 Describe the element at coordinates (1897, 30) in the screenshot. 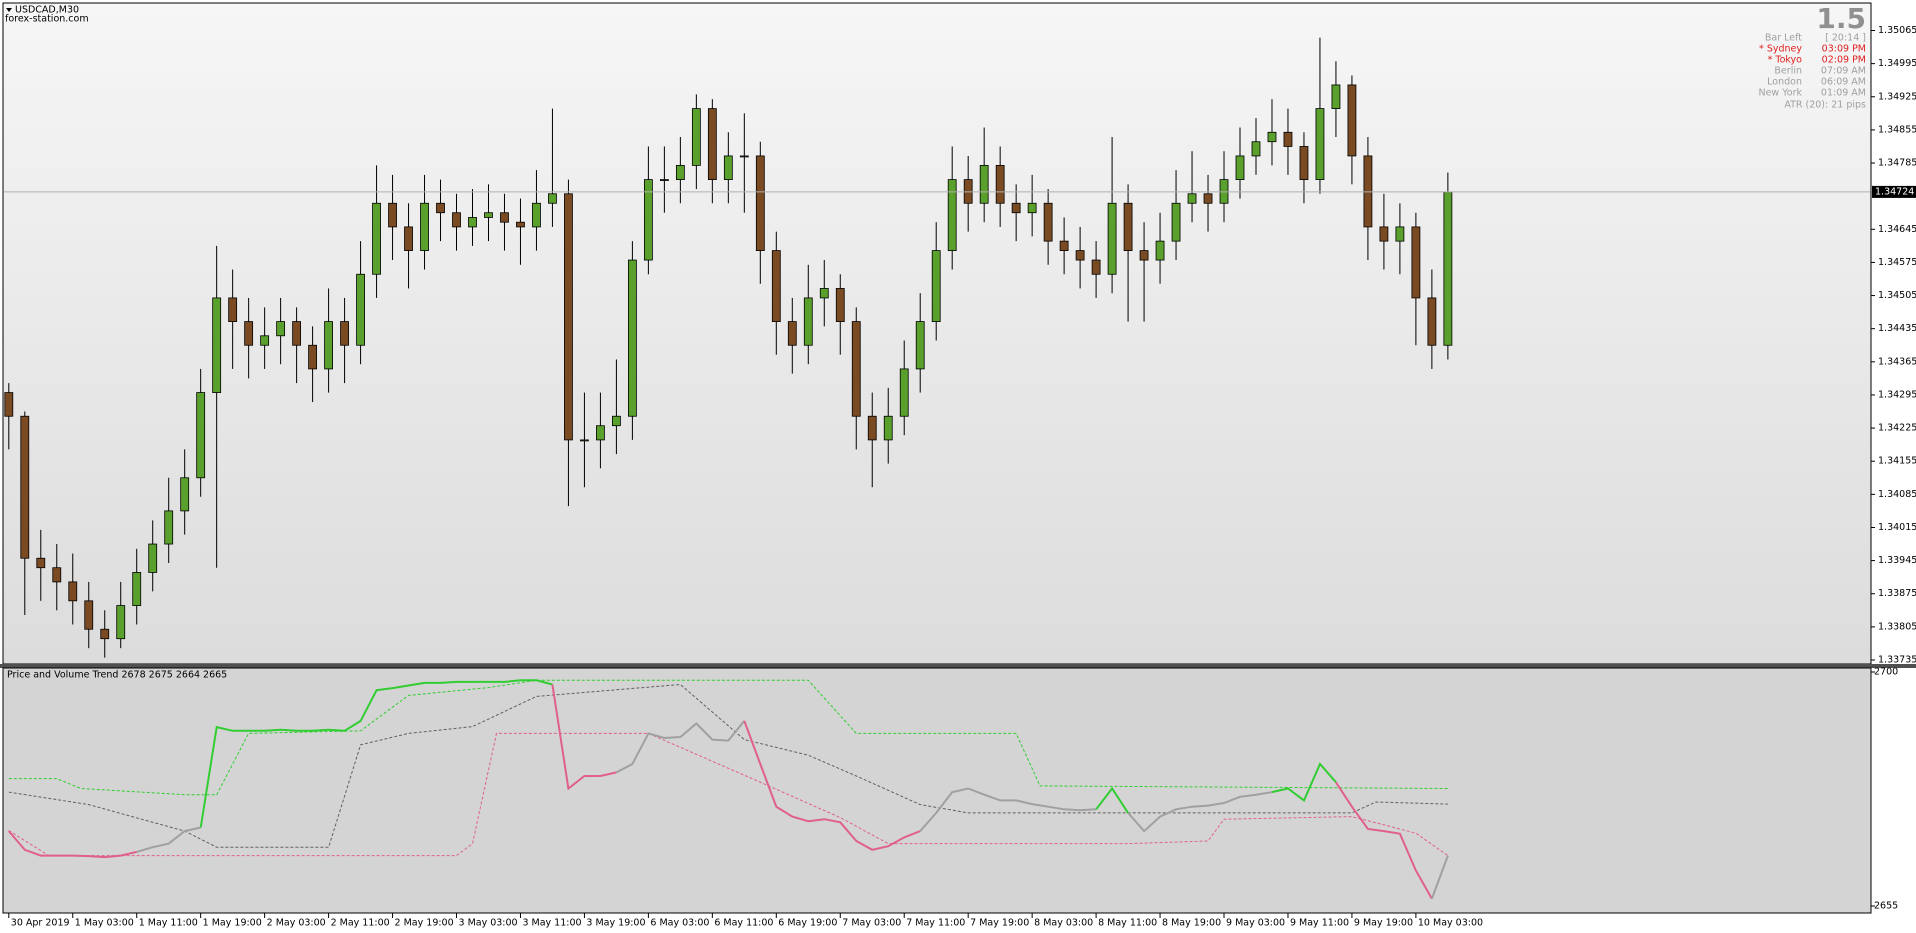

I see `y-tick-label: 1.35065` at that location.